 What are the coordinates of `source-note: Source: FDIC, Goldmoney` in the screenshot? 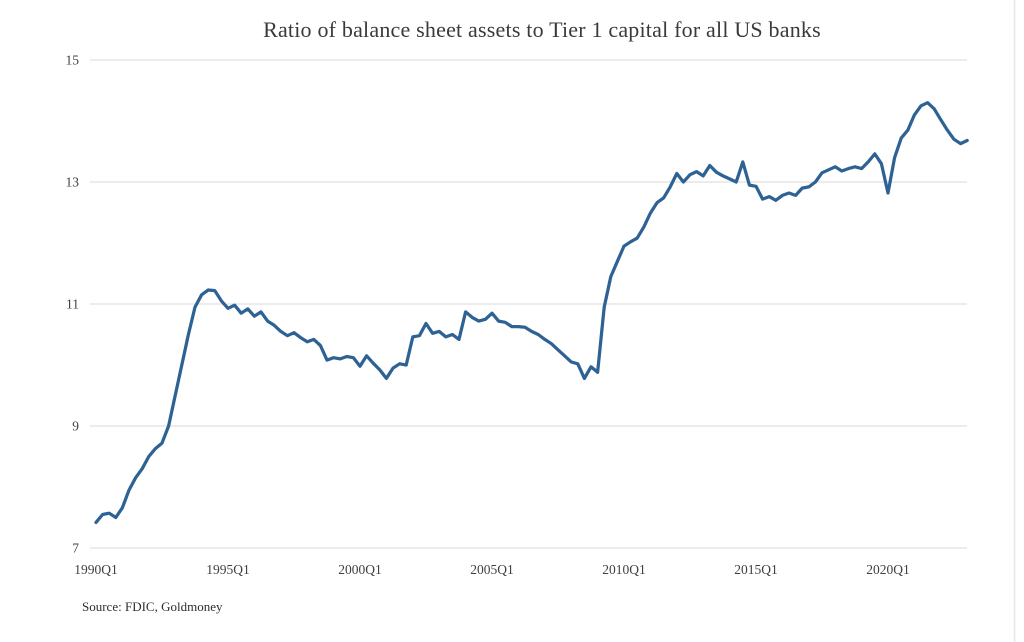 It's located at (152, 606).